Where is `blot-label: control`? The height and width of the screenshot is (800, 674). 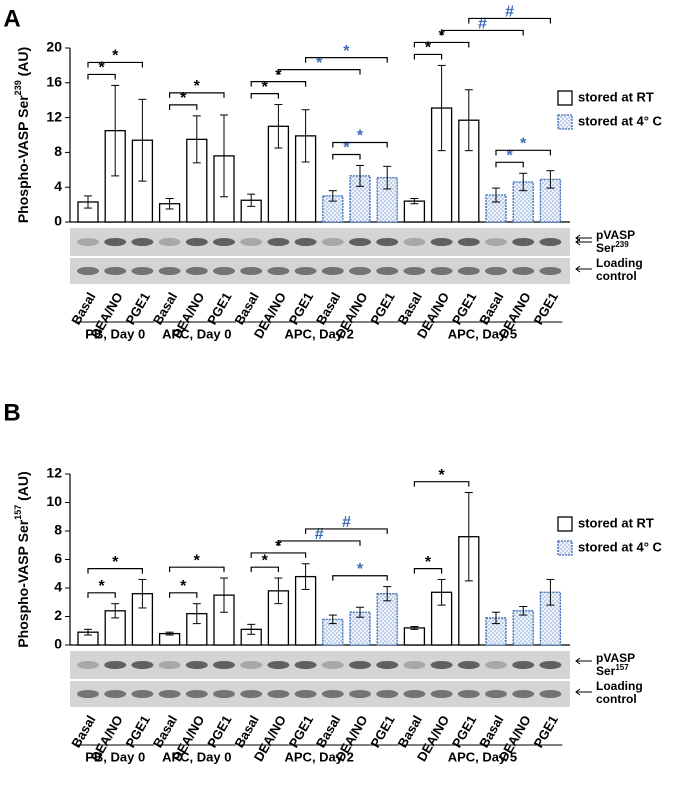
blot-label: control is located at coordinates (616, 276).